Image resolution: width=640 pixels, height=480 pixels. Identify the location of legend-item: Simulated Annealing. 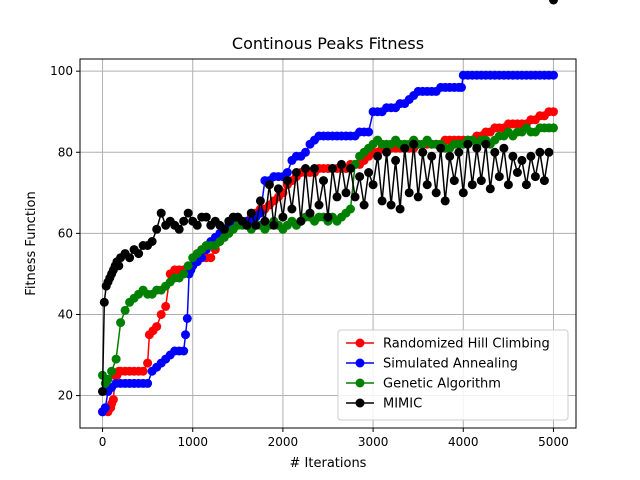
(432, 364).